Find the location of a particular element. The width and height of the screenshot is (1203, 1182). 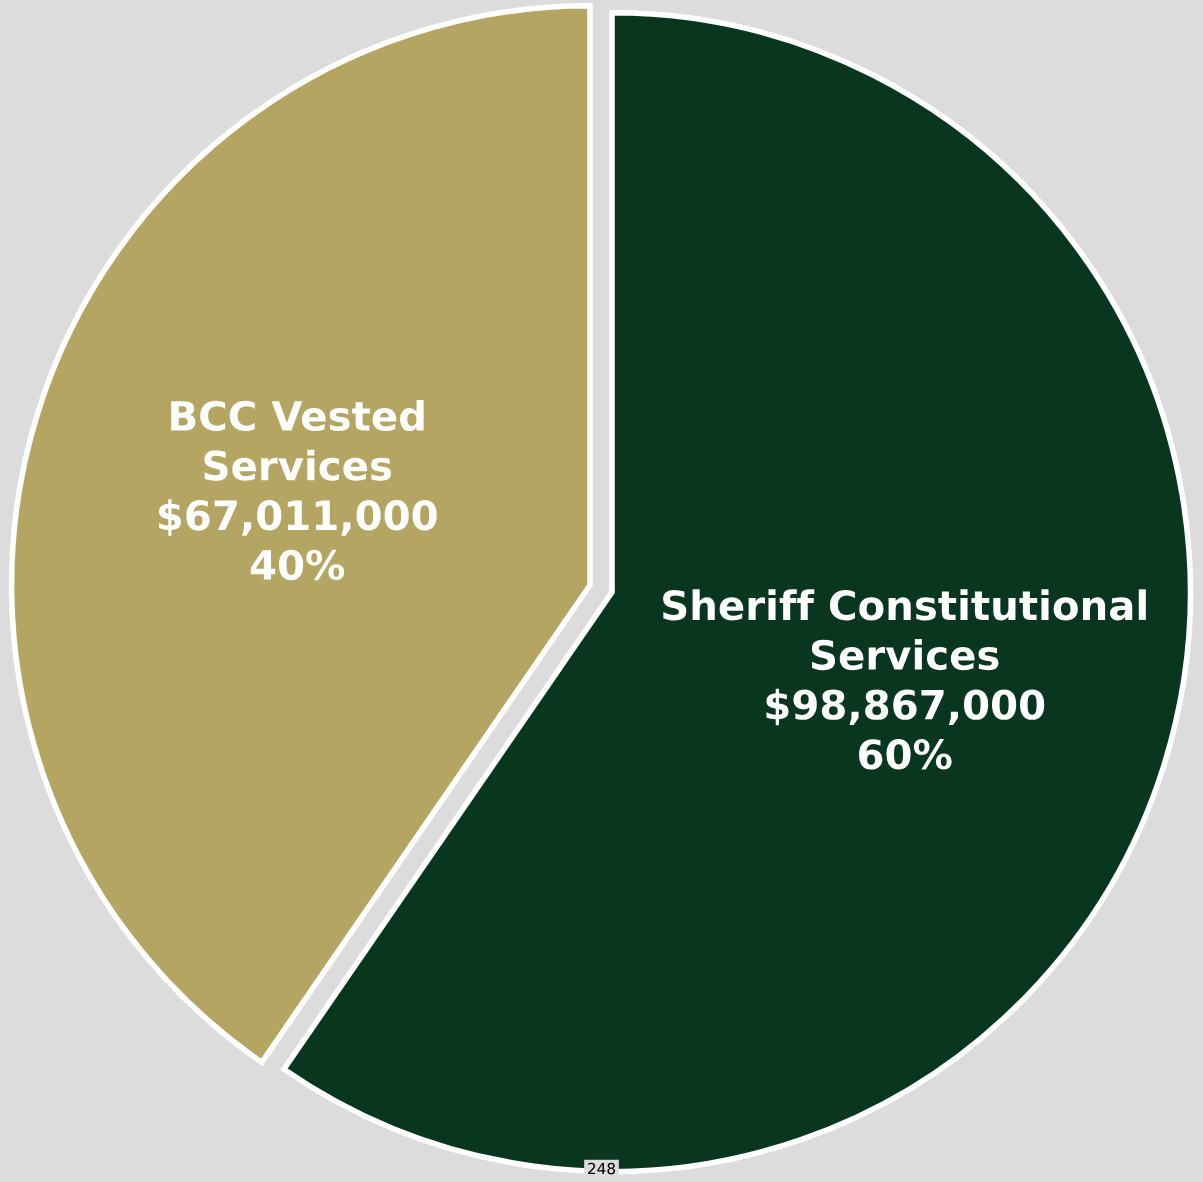

text: 248 is located at coordinates (602, 1168).